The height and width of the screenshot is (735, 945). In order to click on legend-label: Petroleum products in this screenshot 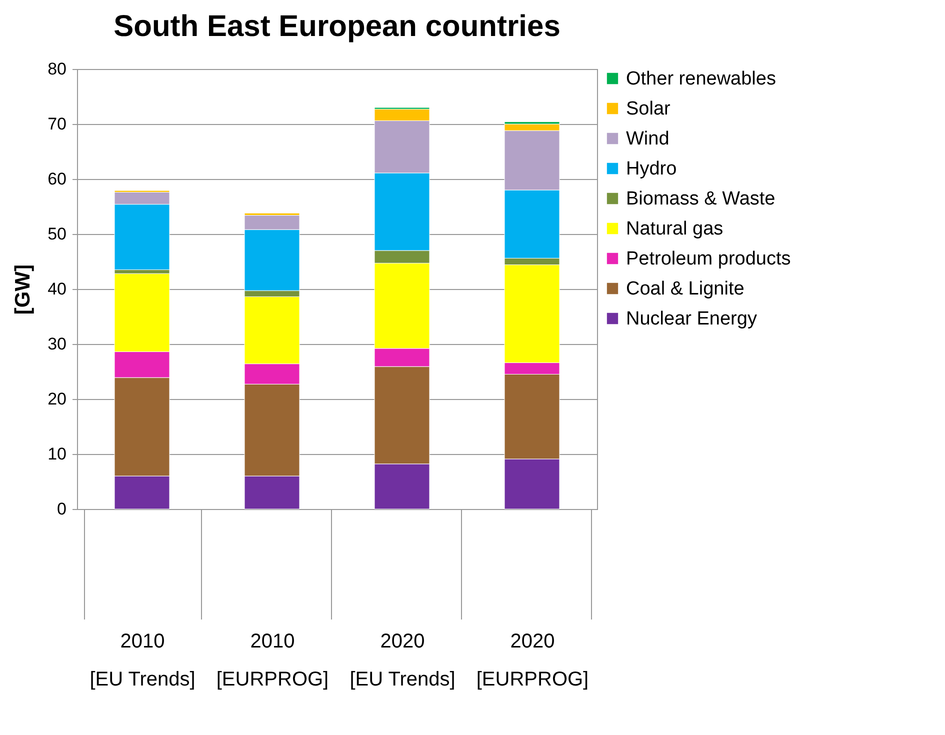, I will do `click(708, 259)`.